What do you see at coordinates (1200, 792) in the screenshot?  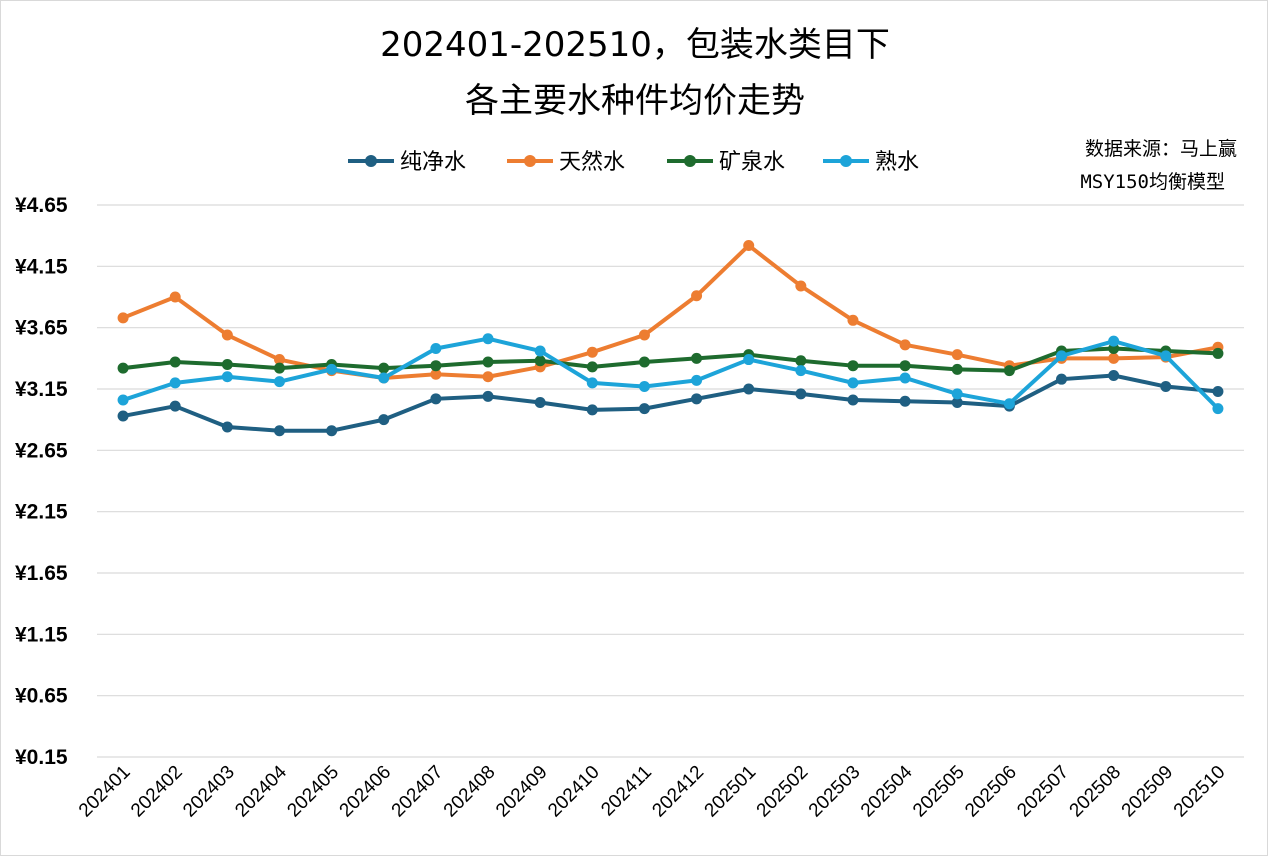 I see `x-tick-label: 202510` at bounding box center [1200, 792].